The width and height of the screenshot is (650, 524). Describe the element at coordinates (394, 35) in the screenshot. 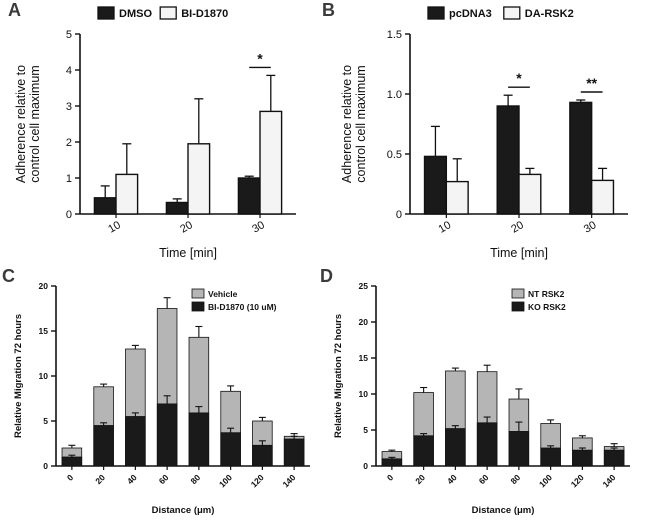

I see `y-tick-label: 1.5` at that location.